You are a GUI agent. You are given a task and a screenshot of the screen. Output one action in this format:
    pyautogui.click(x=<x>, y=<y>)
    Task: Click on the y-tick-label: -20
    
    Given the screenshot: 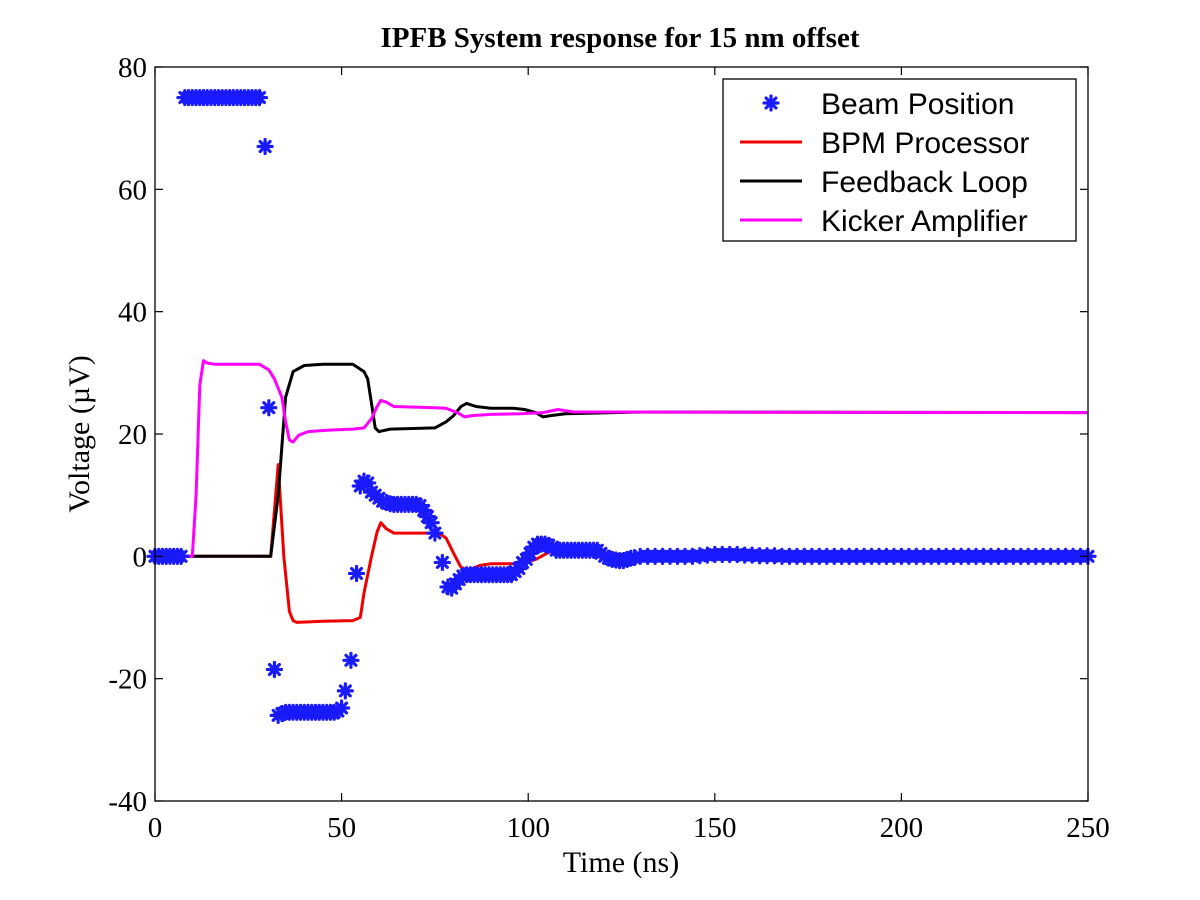 What is the action you would take?
    pyautogui.click(x=127, y=680)
    